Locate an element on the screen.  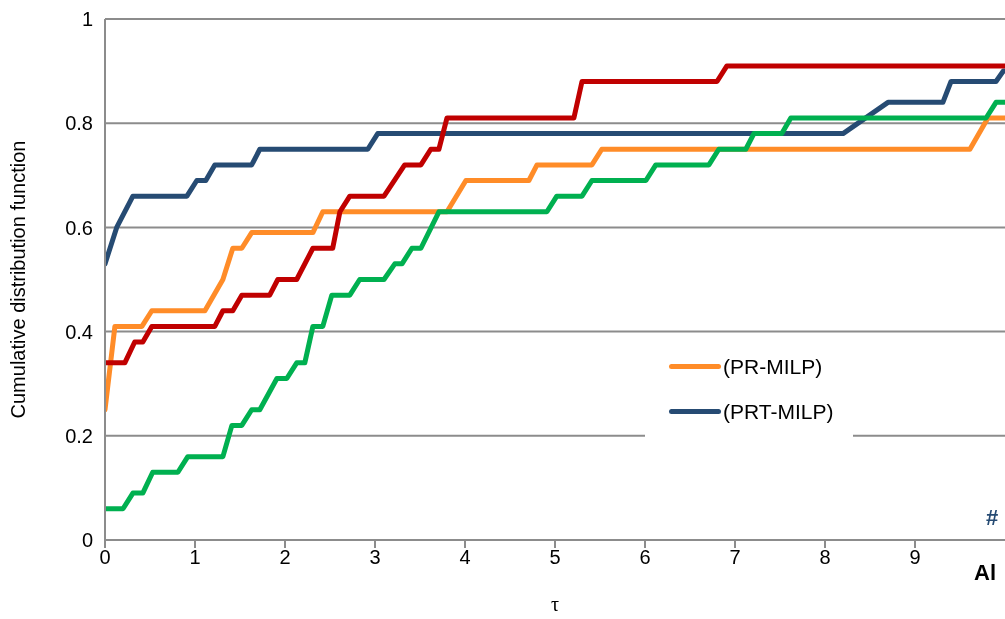
annotation: # is located at coordinates (992, 517).